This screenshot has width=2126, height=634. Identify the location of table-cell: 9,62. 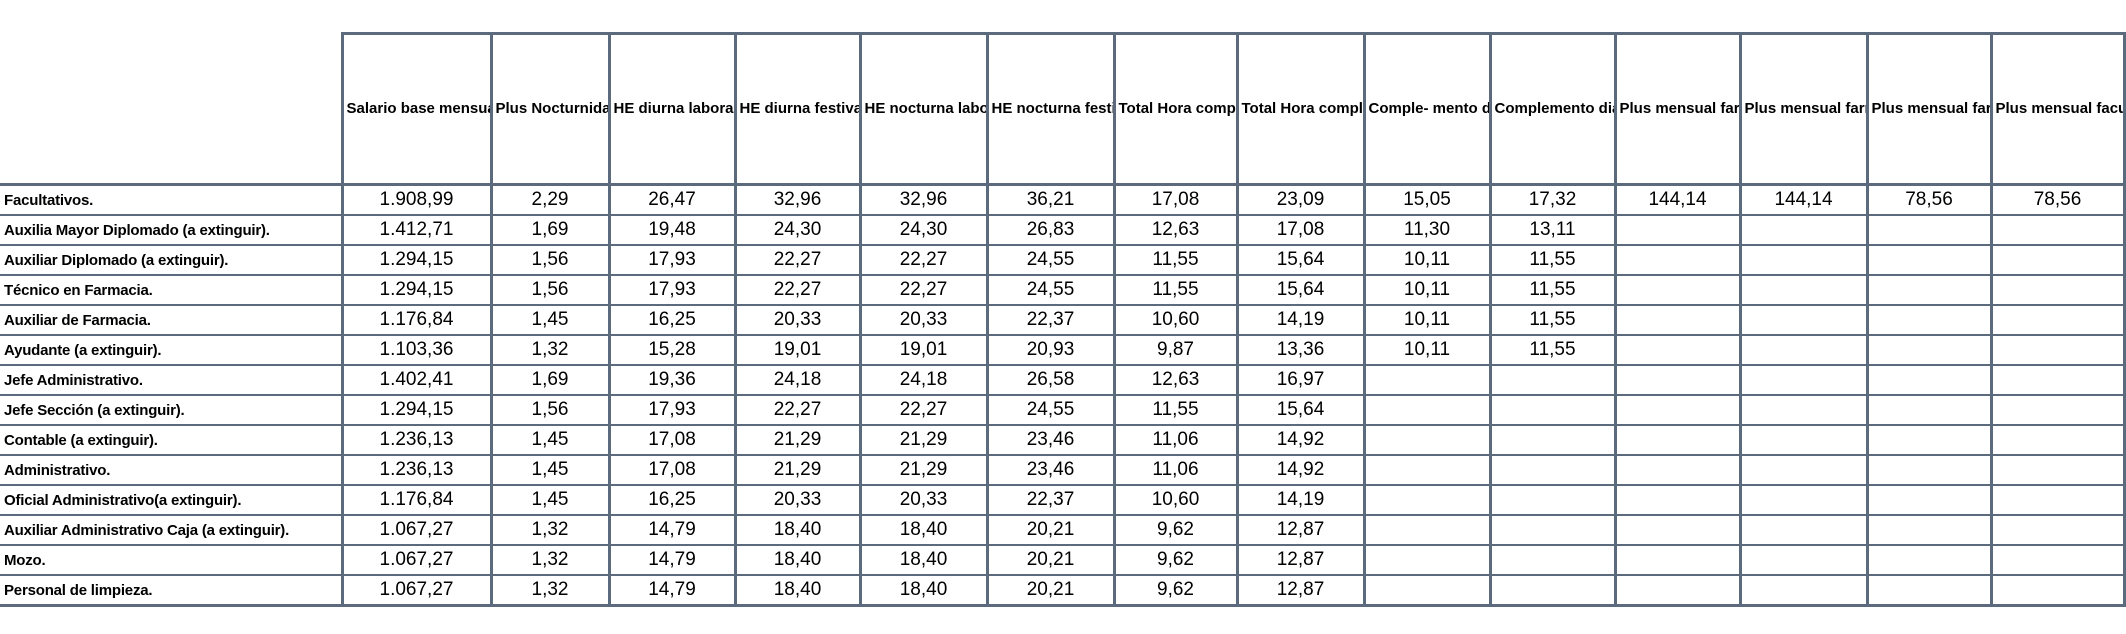
(1175, 560).